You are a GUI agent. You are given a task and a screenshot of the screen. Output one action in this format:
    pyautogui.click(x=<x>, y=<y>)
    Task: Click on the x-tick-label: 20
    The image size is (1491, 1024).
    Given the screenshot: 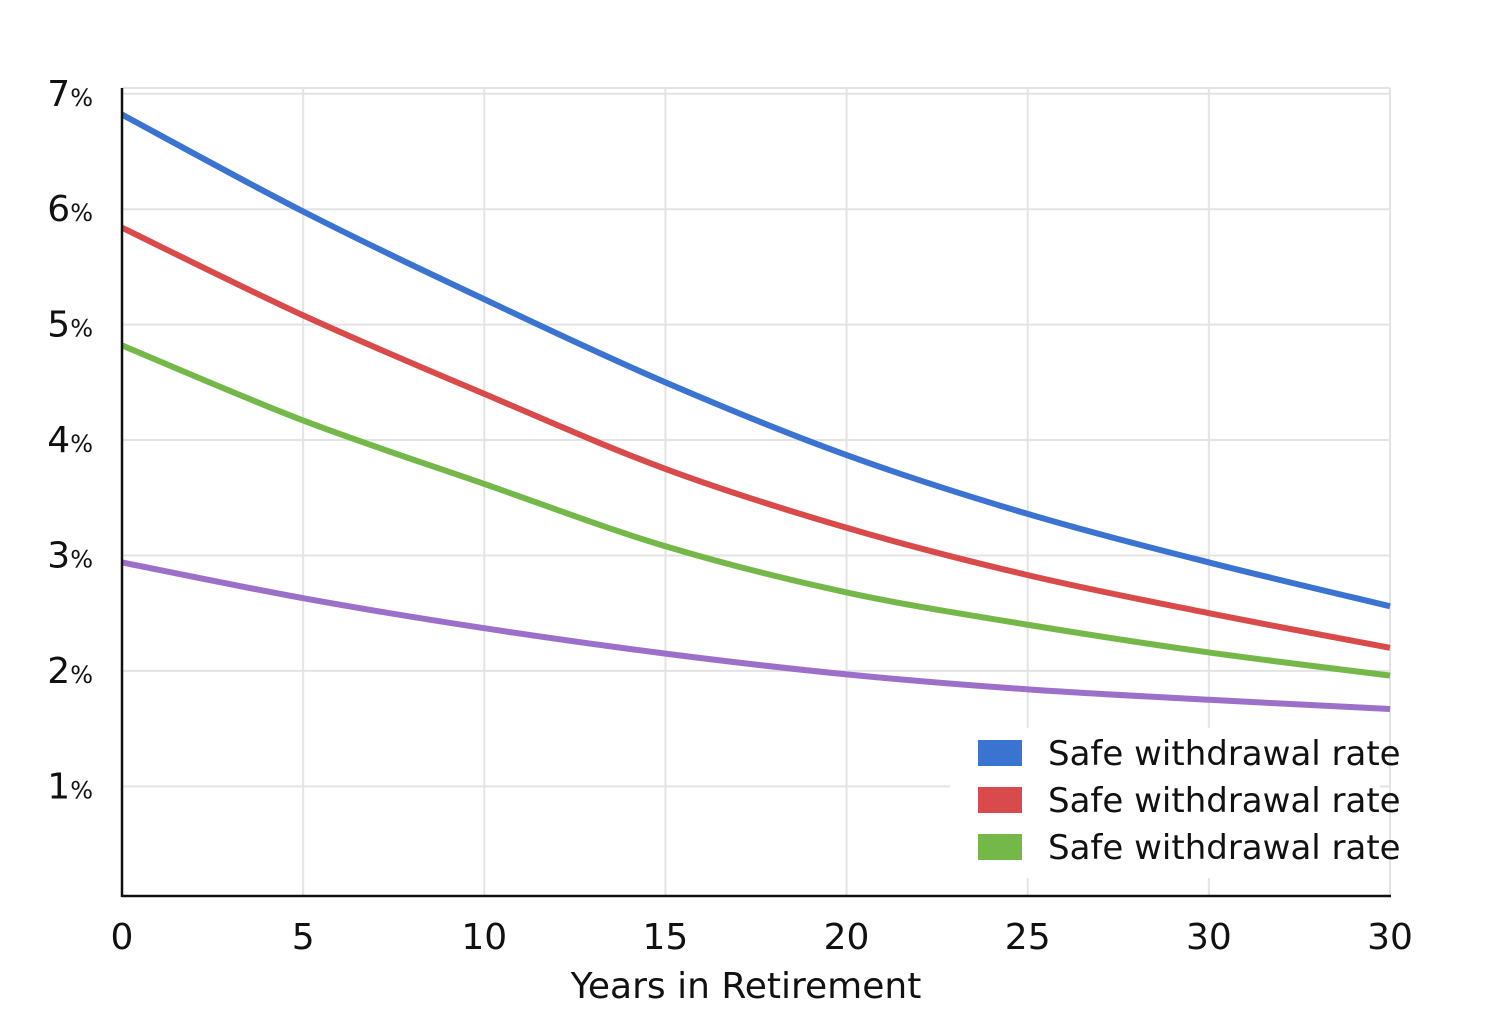 What is the action you would take?
    pyautogui.click(x=847, y=937)
    